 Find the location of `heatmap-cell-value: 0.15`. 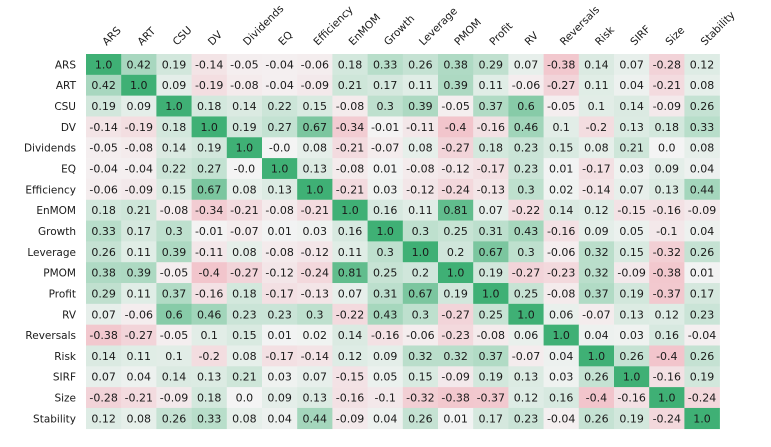

heatmap-cell-value: 0.15 is located at coordinates (315, 106).